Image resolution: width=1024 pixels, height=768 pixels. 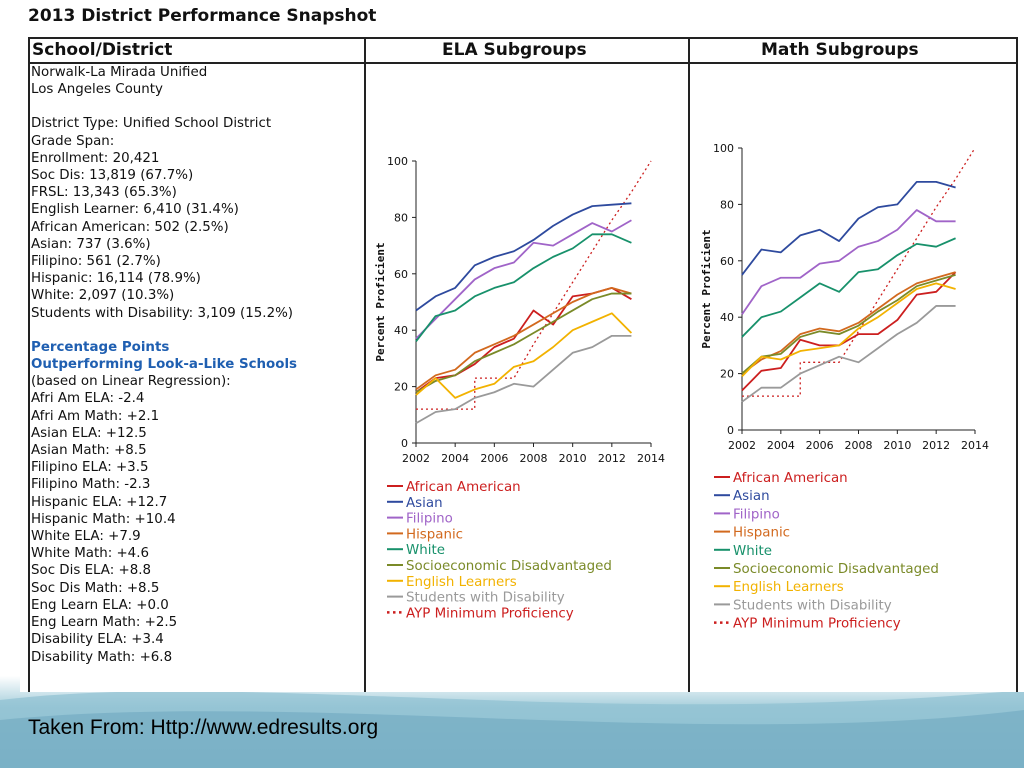 I want to click on table-border-right, so click(x=1017, y=364).